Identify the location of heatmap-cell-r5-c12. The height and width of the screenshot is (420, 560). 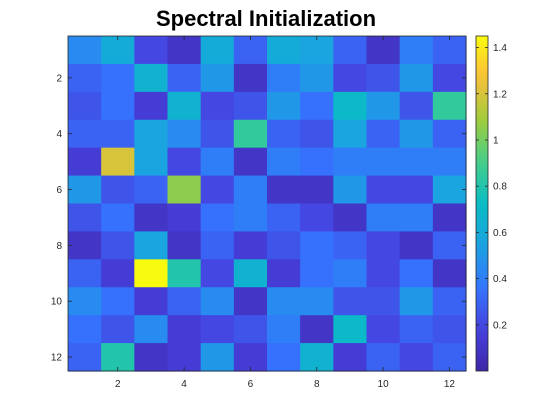
(449, 162).